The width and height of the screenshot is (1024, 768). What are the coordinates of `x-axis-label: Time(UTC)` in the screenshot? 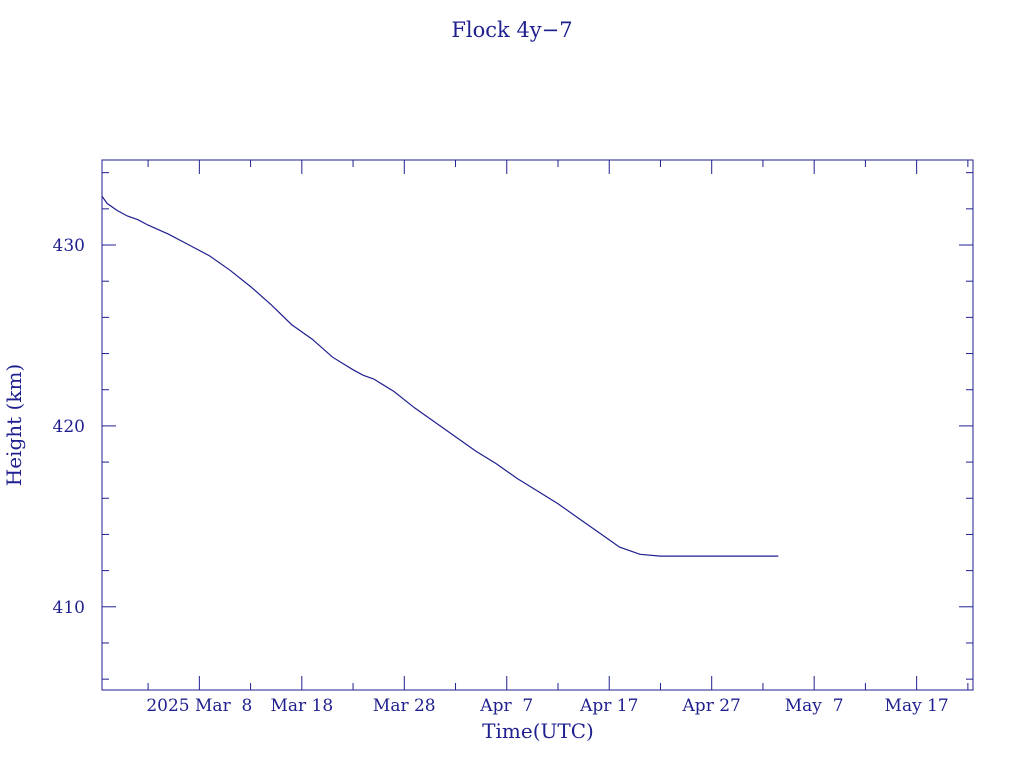 It's located at (538, 731).